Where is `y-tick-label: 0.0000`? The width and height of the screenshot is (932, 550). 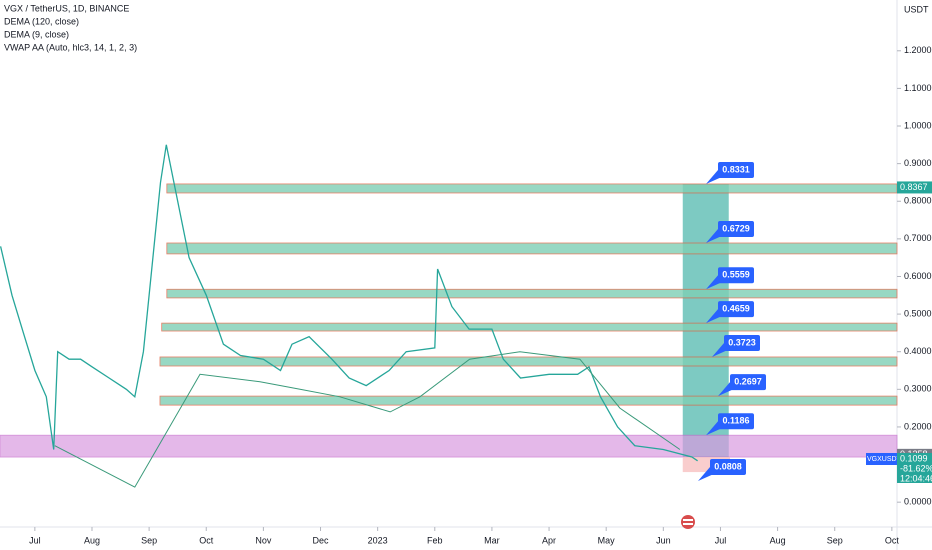
y-tick-label: 0.0000 is located at coordinates (918, 502).